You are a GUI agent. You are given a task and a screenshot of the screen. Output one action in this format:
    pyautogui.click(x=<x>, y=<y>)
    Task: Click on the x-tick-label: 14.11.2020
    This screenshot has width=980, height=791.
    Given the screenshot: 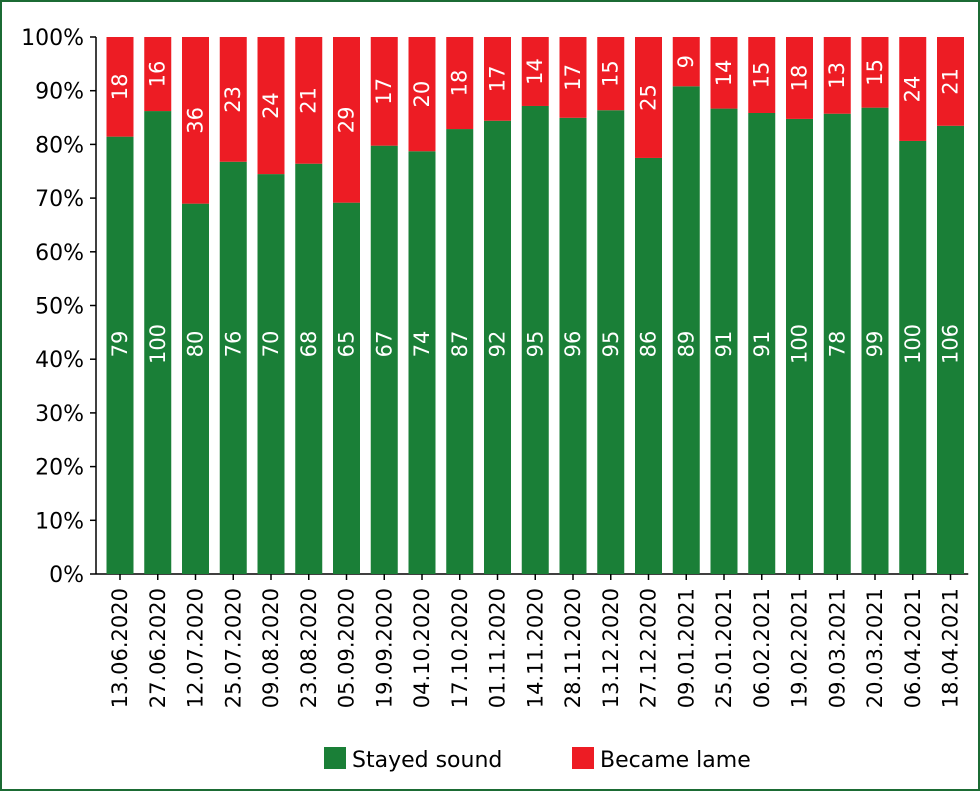 What is the action you would take?
    pyautogui.click(x=535, y=648)
    